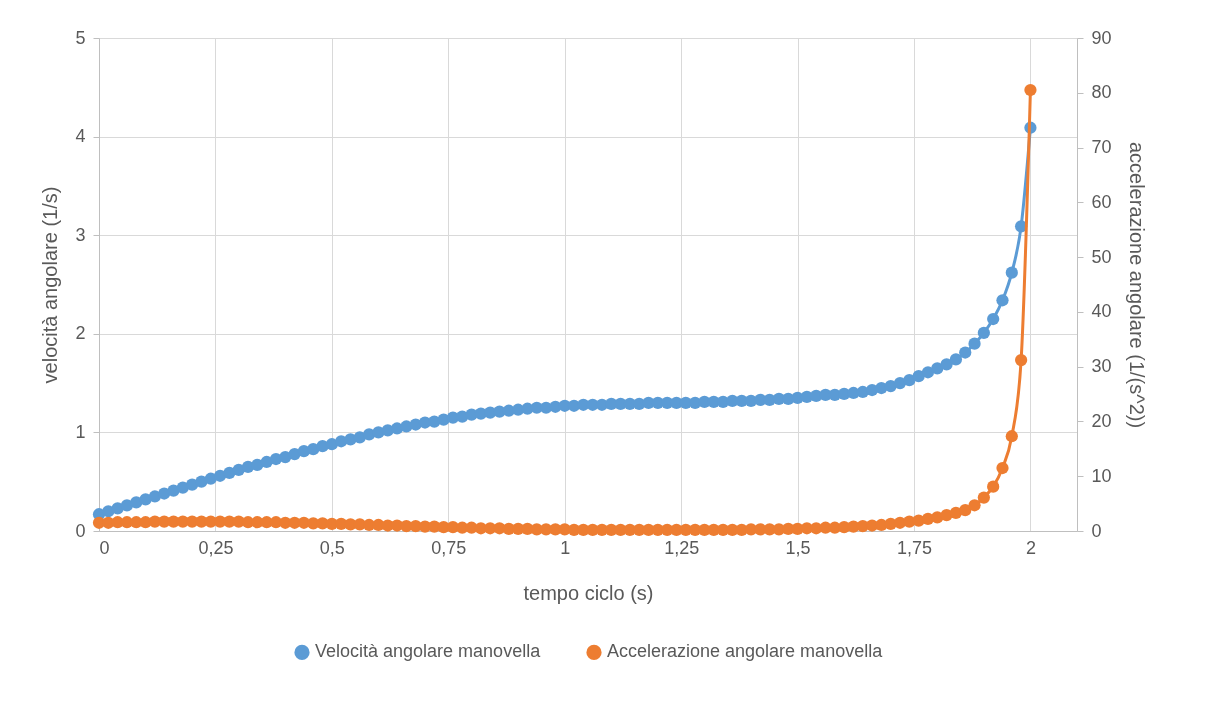  Describe the element at coordinates (80, 37) in the screenshot. I see `y-tick-label: 5` at that location.